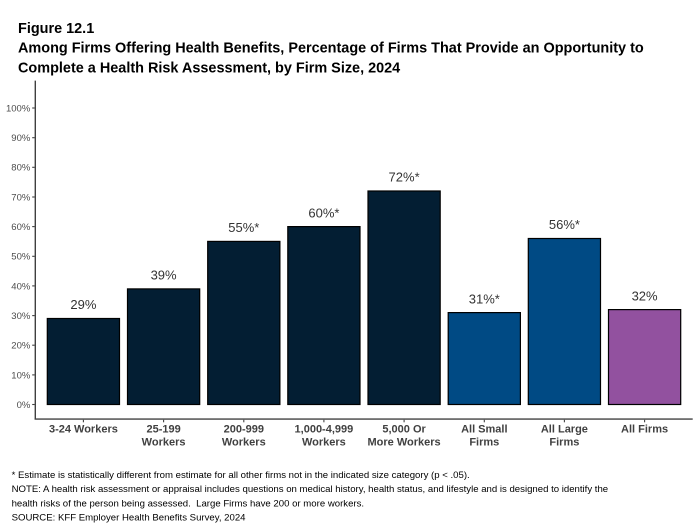  What do you see at coordinates (645, 295) in the screenshot?
I see `svg-text: 32%` at bounding box center [645, 295].